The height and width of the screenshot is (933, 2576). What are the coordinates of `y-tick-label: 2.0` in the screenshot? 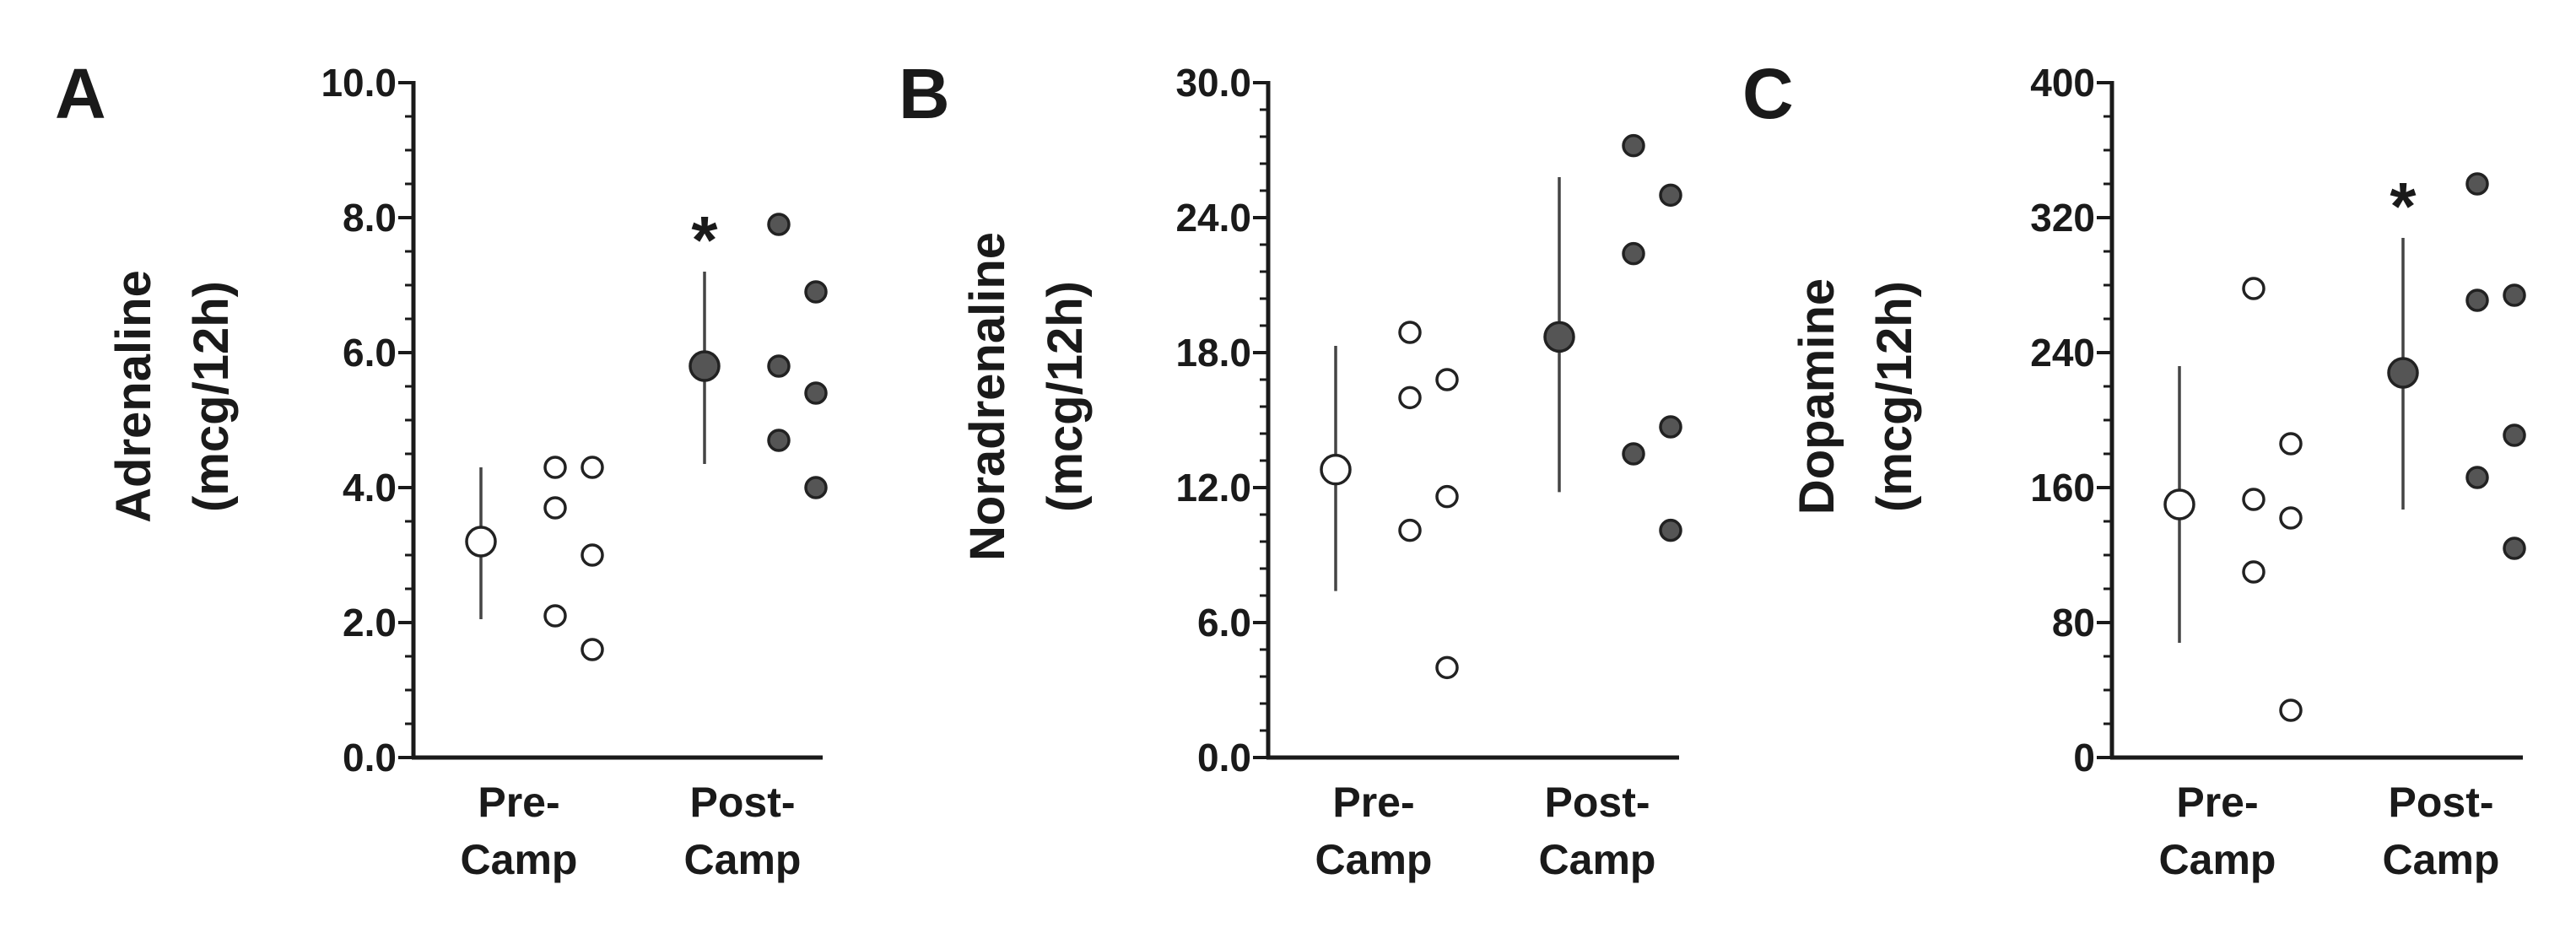 It's located at (370, 622).